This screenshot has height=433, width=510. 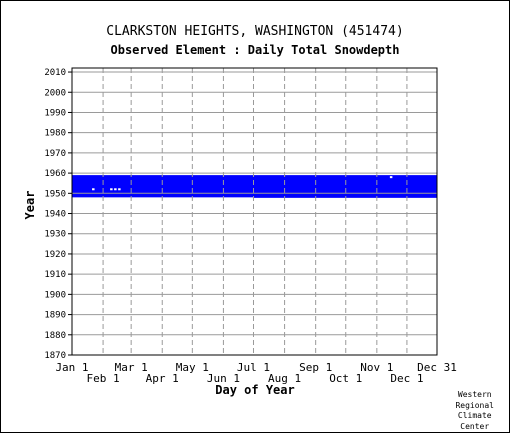 I want to click on x-tick-label: Apr 1, so click(x=162, y=378).